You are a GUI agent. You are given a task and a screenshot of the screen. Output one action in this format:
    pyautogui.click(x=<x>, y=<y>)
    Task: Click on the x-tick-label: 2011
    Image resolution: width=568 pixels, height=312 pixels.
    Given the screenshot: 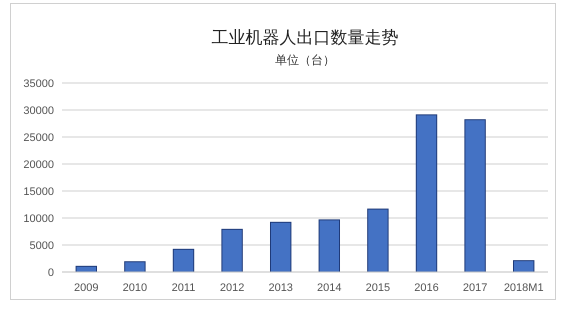 What is the action you would take?
    pyautogui.click(x=184, y=288)
    